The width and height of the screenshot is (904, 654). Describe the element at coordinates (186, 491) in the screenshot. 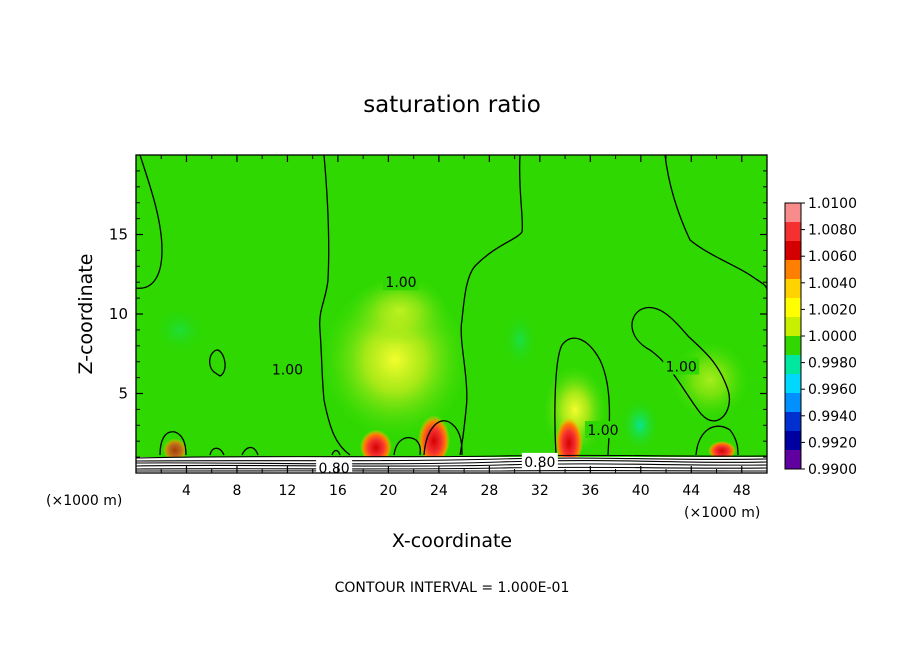

I see `x-tick-label: 4` at that location.